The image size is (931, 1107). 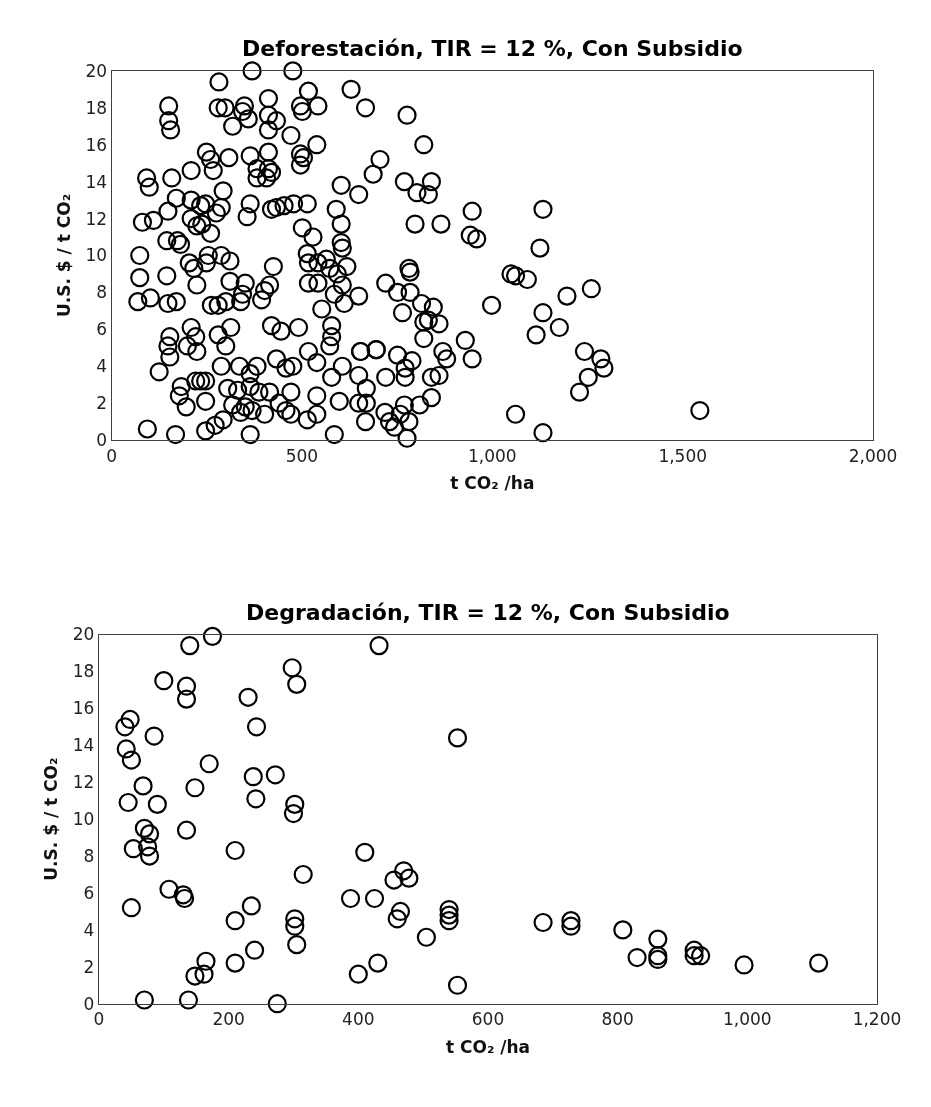 What do you see at coordinates (877, 1019) in the screenshot?
I see `x-tick-label: 1,200` at bounding box center [877, 1019].